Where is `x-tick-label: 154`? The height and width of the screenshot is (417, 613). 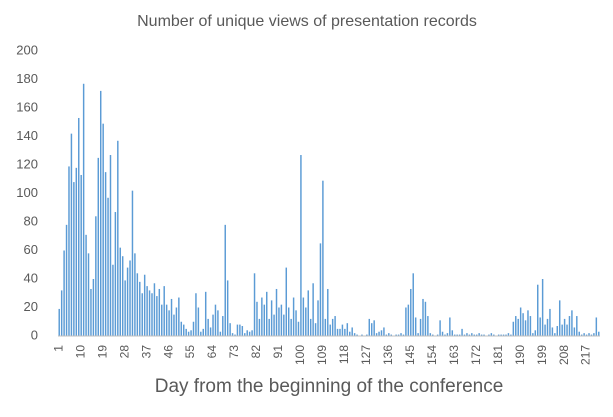 x-tick-label: 154 is located at coordinates (432, 355).